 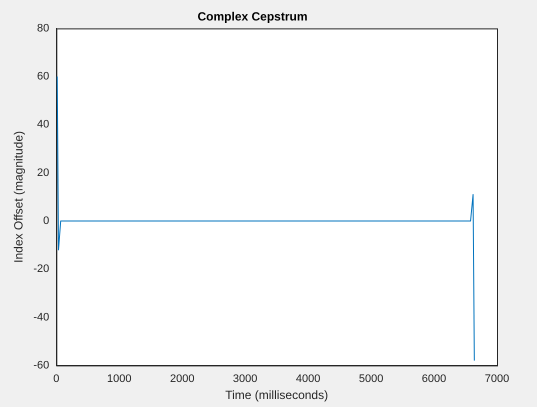 What do you see at coordinates (19, 196) in the screenshot?
I see `y-axis-title: Index Offset (magnitude)` at bounding box center [19, 196].